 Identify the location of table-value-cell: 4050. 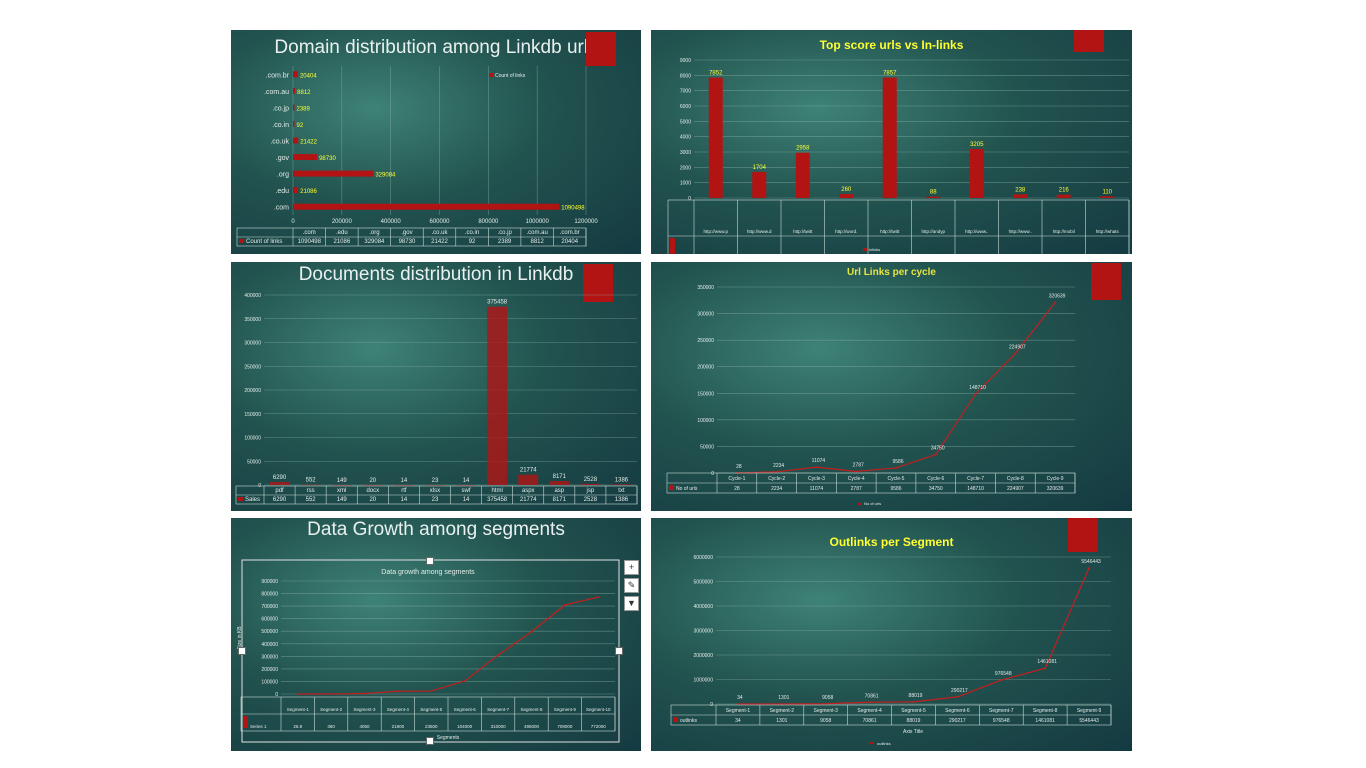
(364, 726).